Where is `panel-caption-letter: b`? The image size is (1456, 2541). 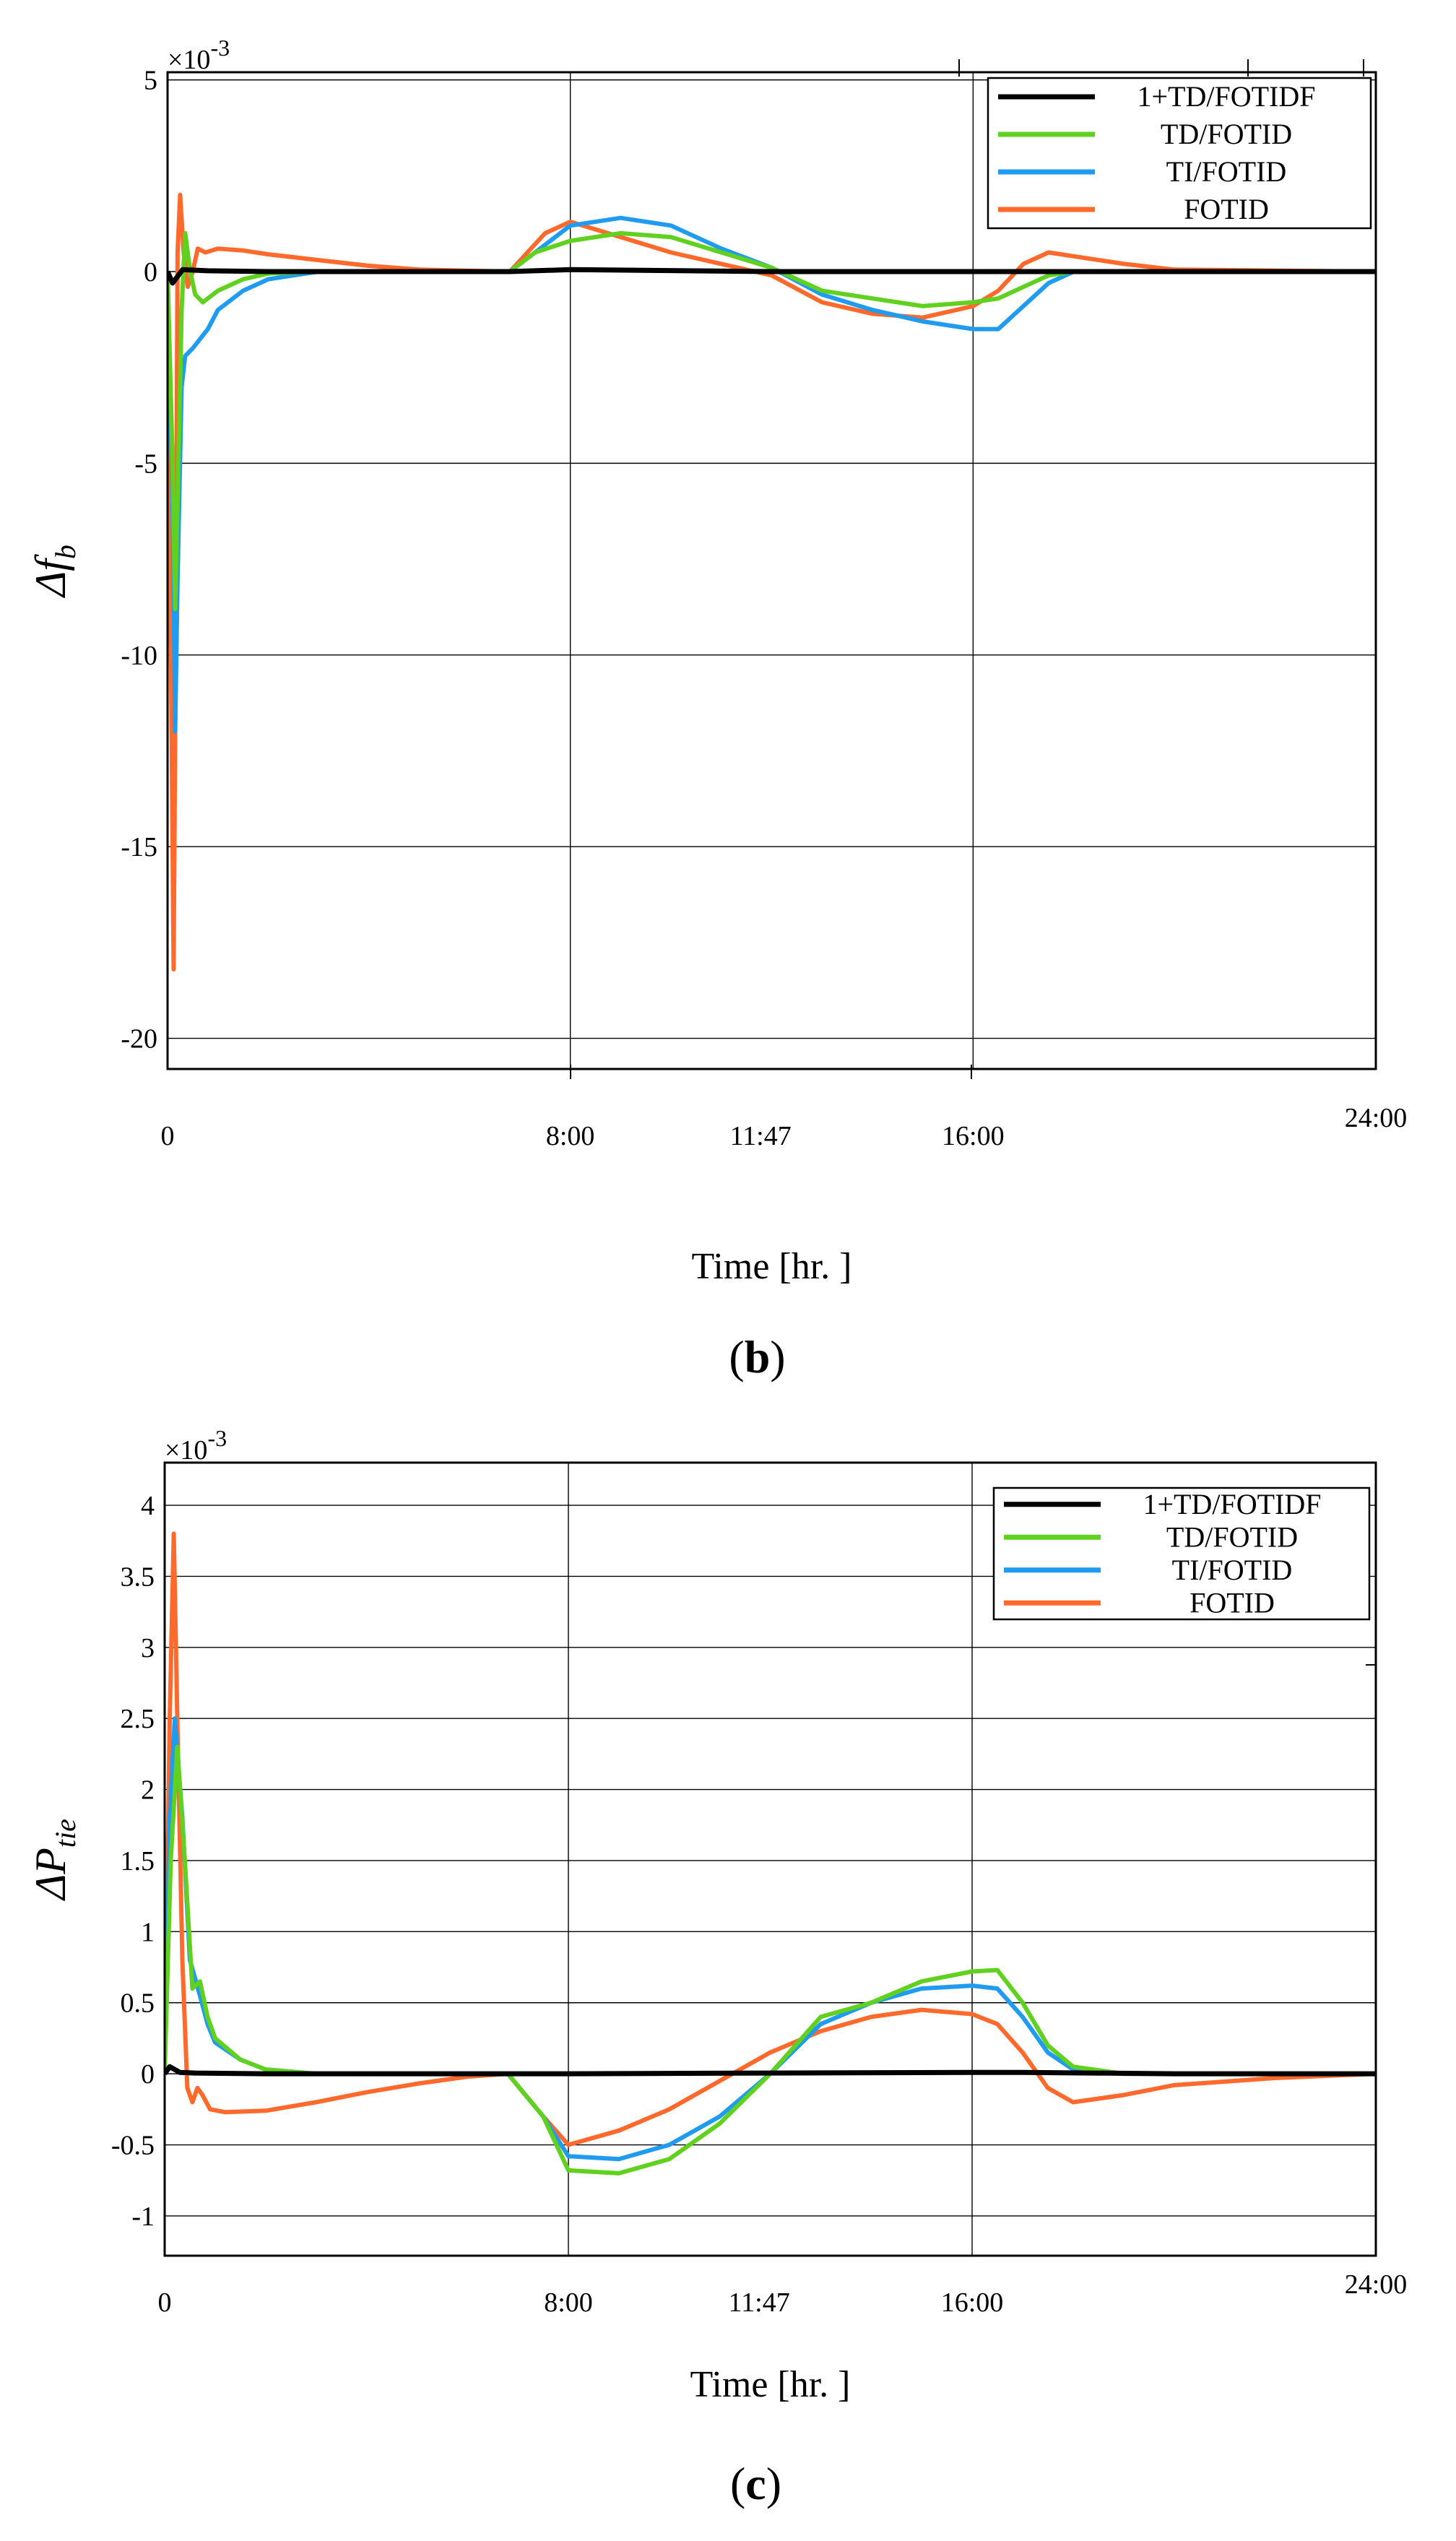
panel-caption-letter: b is located at coordinates (758, 1356).